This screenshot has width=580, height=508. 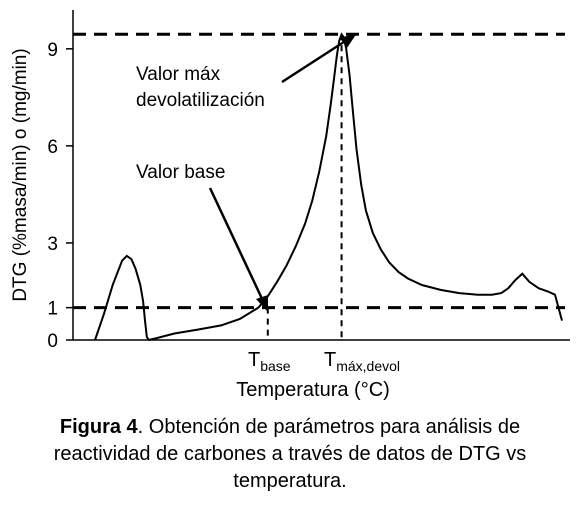 I want to click on annotation-base-arrowhead, so click(x=262, y=303).